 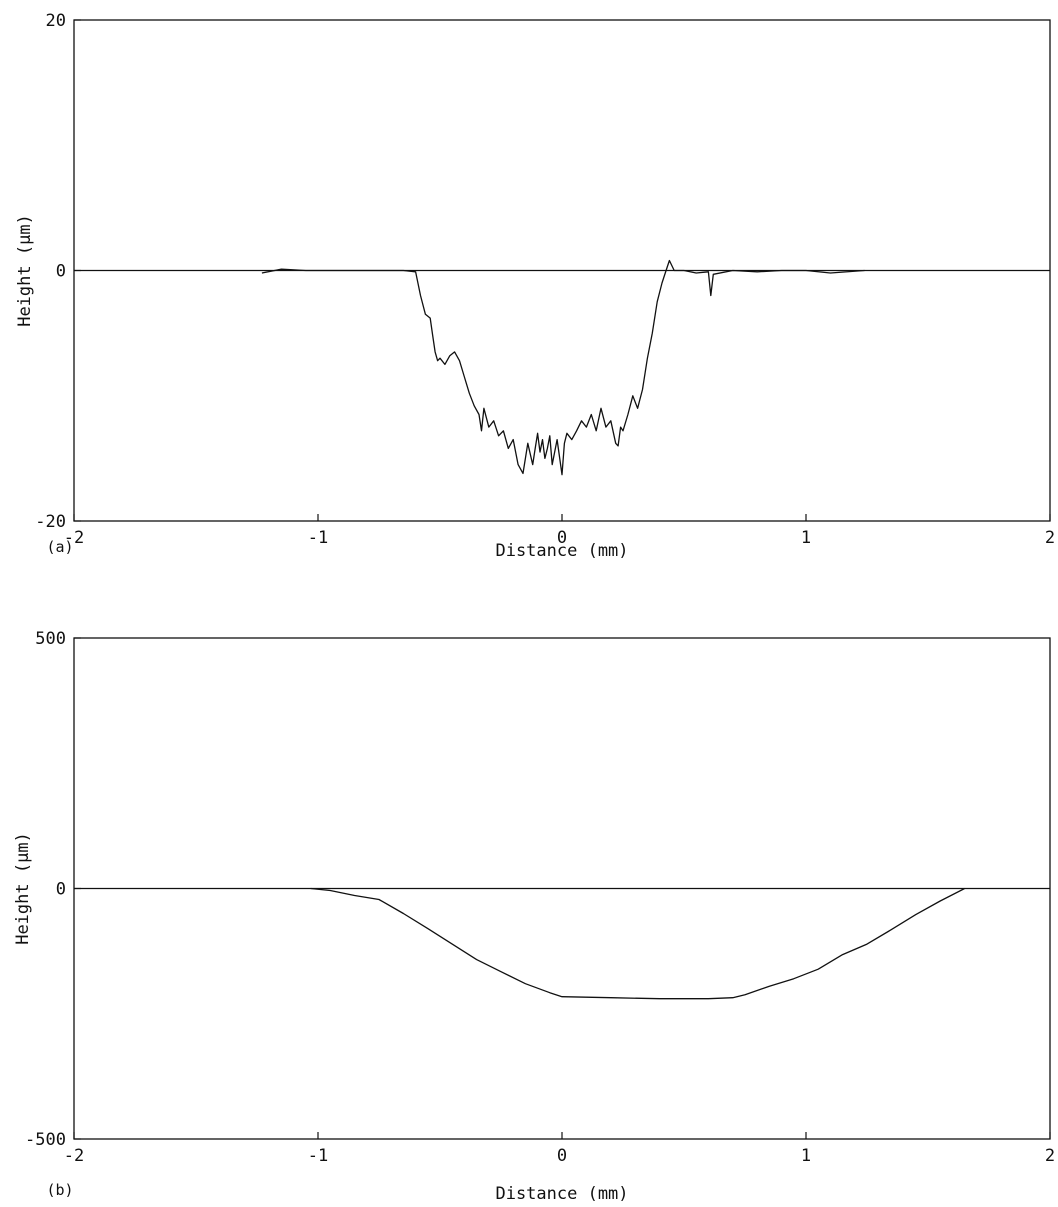 I want to click on y-tick-label: 20, so click(x=56, y=21).